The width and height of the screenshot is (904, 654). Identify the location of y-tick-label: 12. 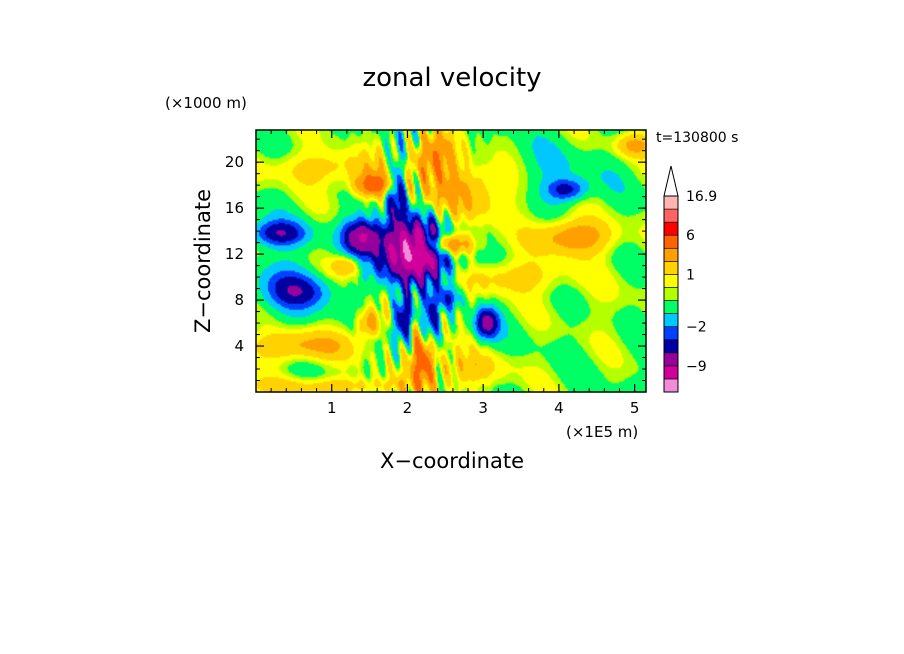
(234, 254).